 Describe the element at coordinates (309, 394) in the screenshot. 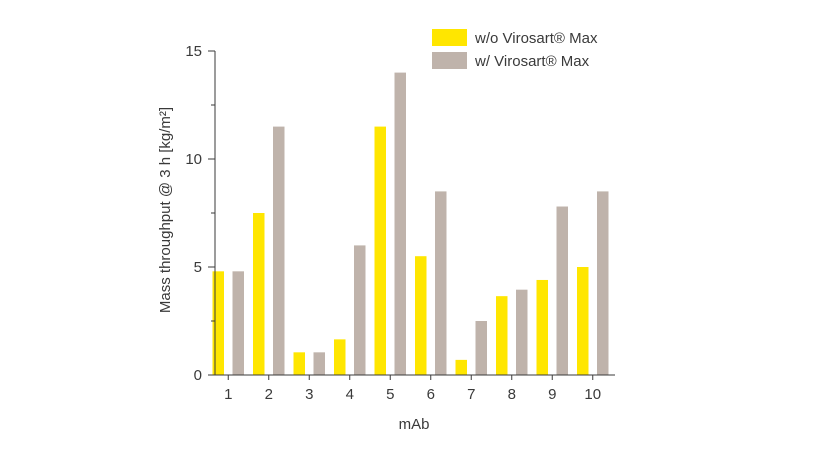

I see `x-tick-label-3: 3` at that location.